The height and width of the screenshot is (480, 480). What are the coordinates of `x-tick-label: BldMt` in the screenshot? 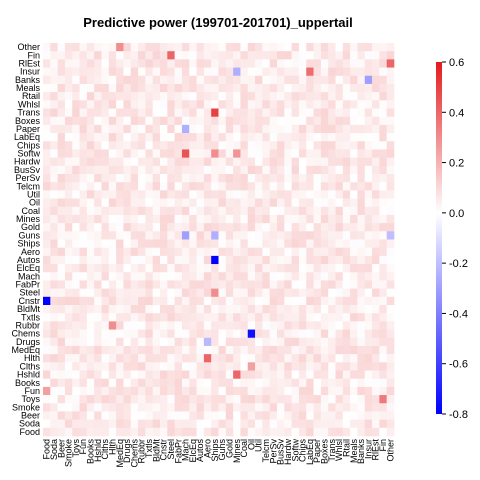 It's located at (156, 451).